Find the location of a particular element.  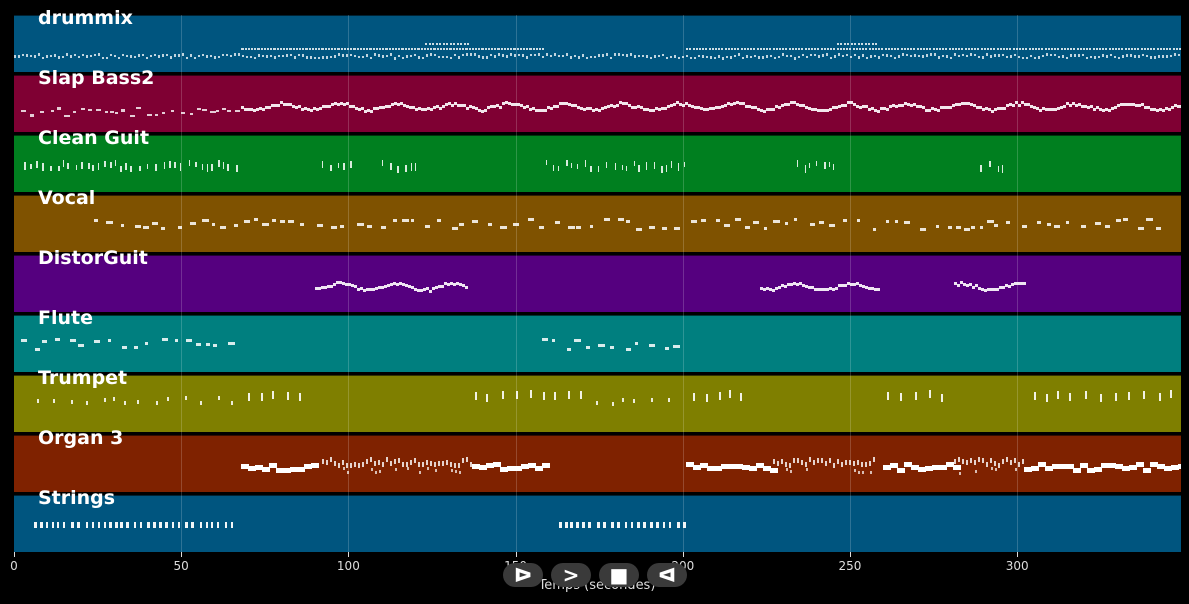

track-organ-3: Organ 3 is located at coordinates (597, 459).